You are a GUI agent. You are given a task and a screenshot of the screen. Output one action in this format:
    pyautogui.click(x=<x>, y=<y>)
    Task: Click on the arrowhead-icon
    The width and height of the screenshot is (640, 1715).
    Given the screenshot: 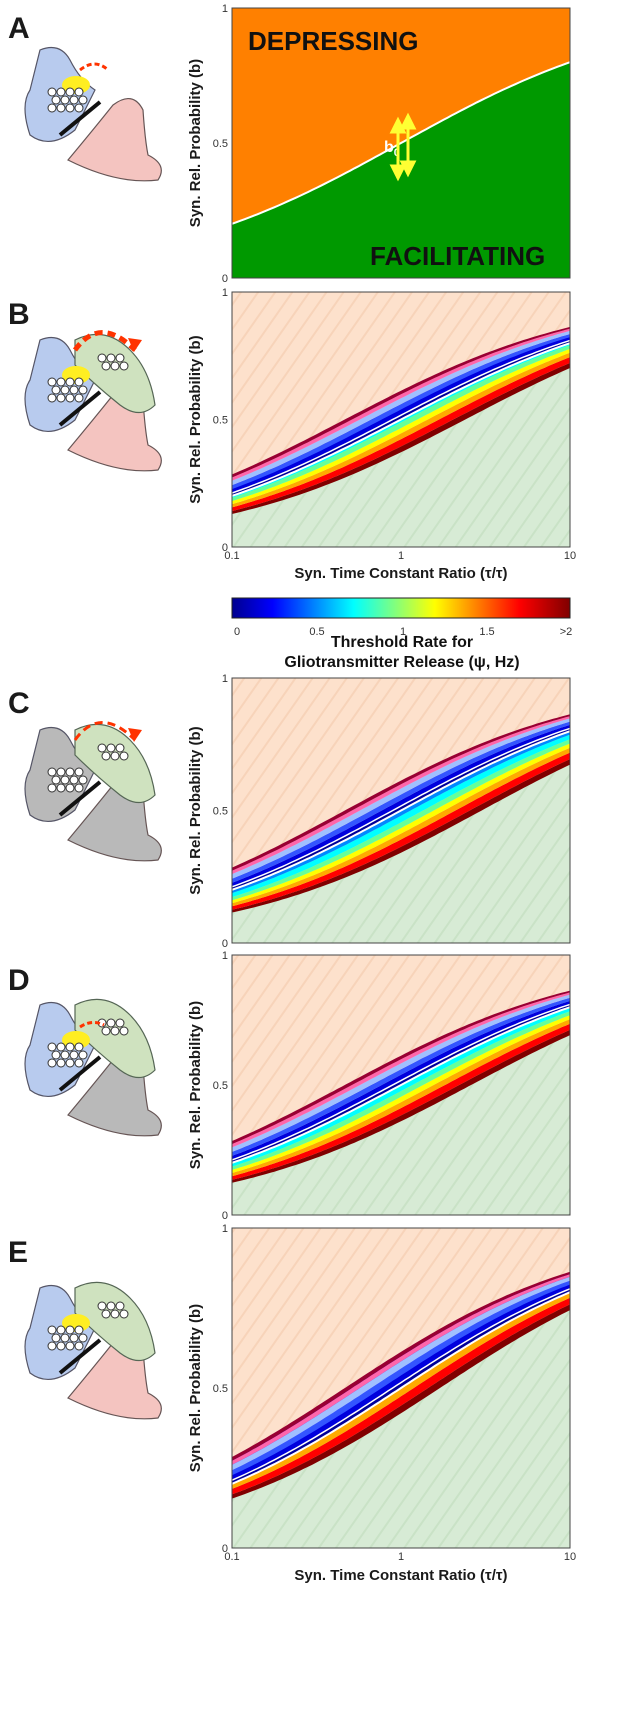 What is the action you would take?
    pyautogui.click(x=135, y=345)
    